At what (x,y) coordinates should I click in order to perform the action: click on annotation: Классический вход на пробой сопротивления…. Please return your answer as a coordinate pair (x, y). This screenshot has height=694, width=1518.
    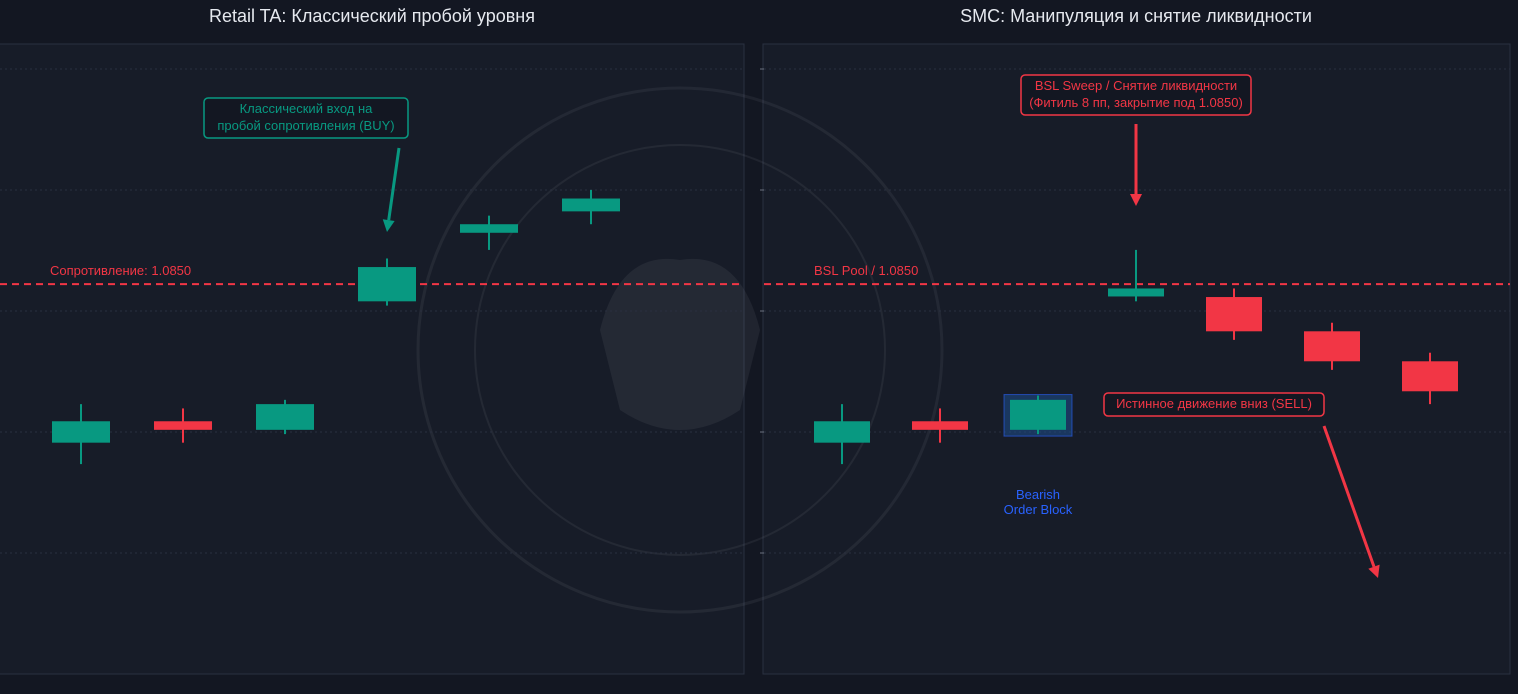
    Looking at the image, I should click on (306, 164).